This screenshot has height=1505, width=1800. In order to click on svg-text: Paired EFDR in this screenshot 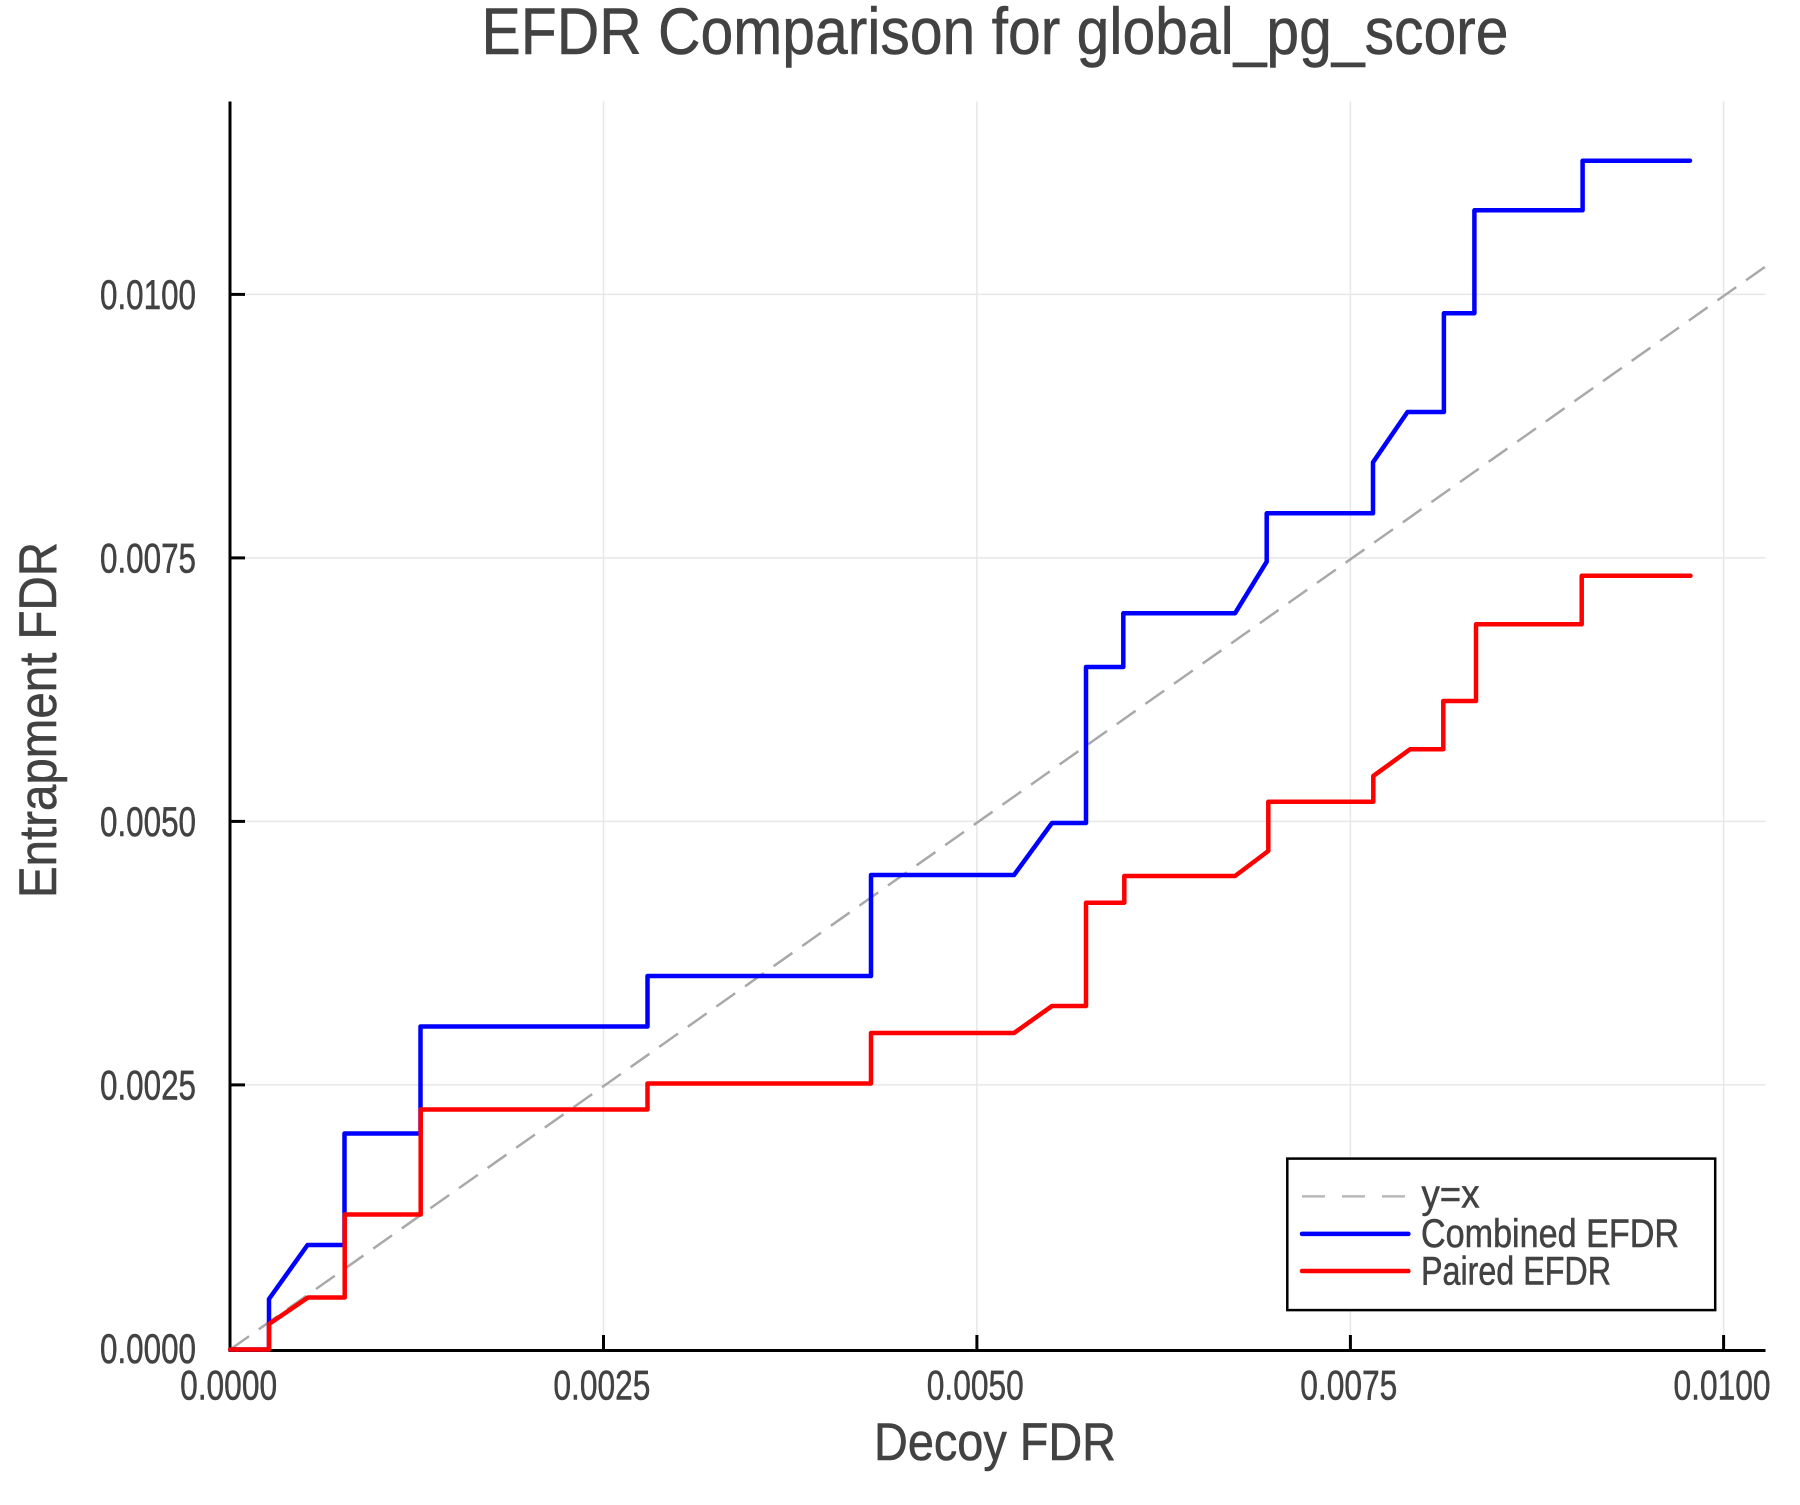, I will do `click(1516, 1272)`.